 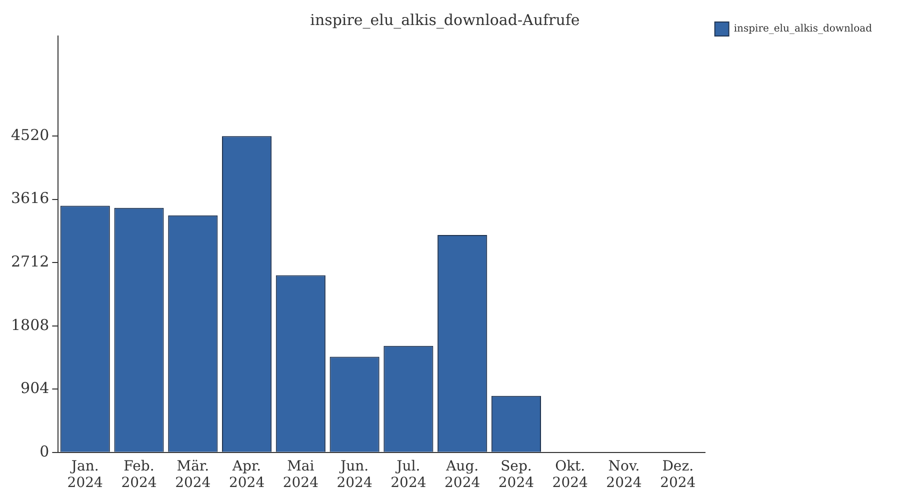 I want to click on x-tick-label: Sep. 2024, so click(x=516, y=475).